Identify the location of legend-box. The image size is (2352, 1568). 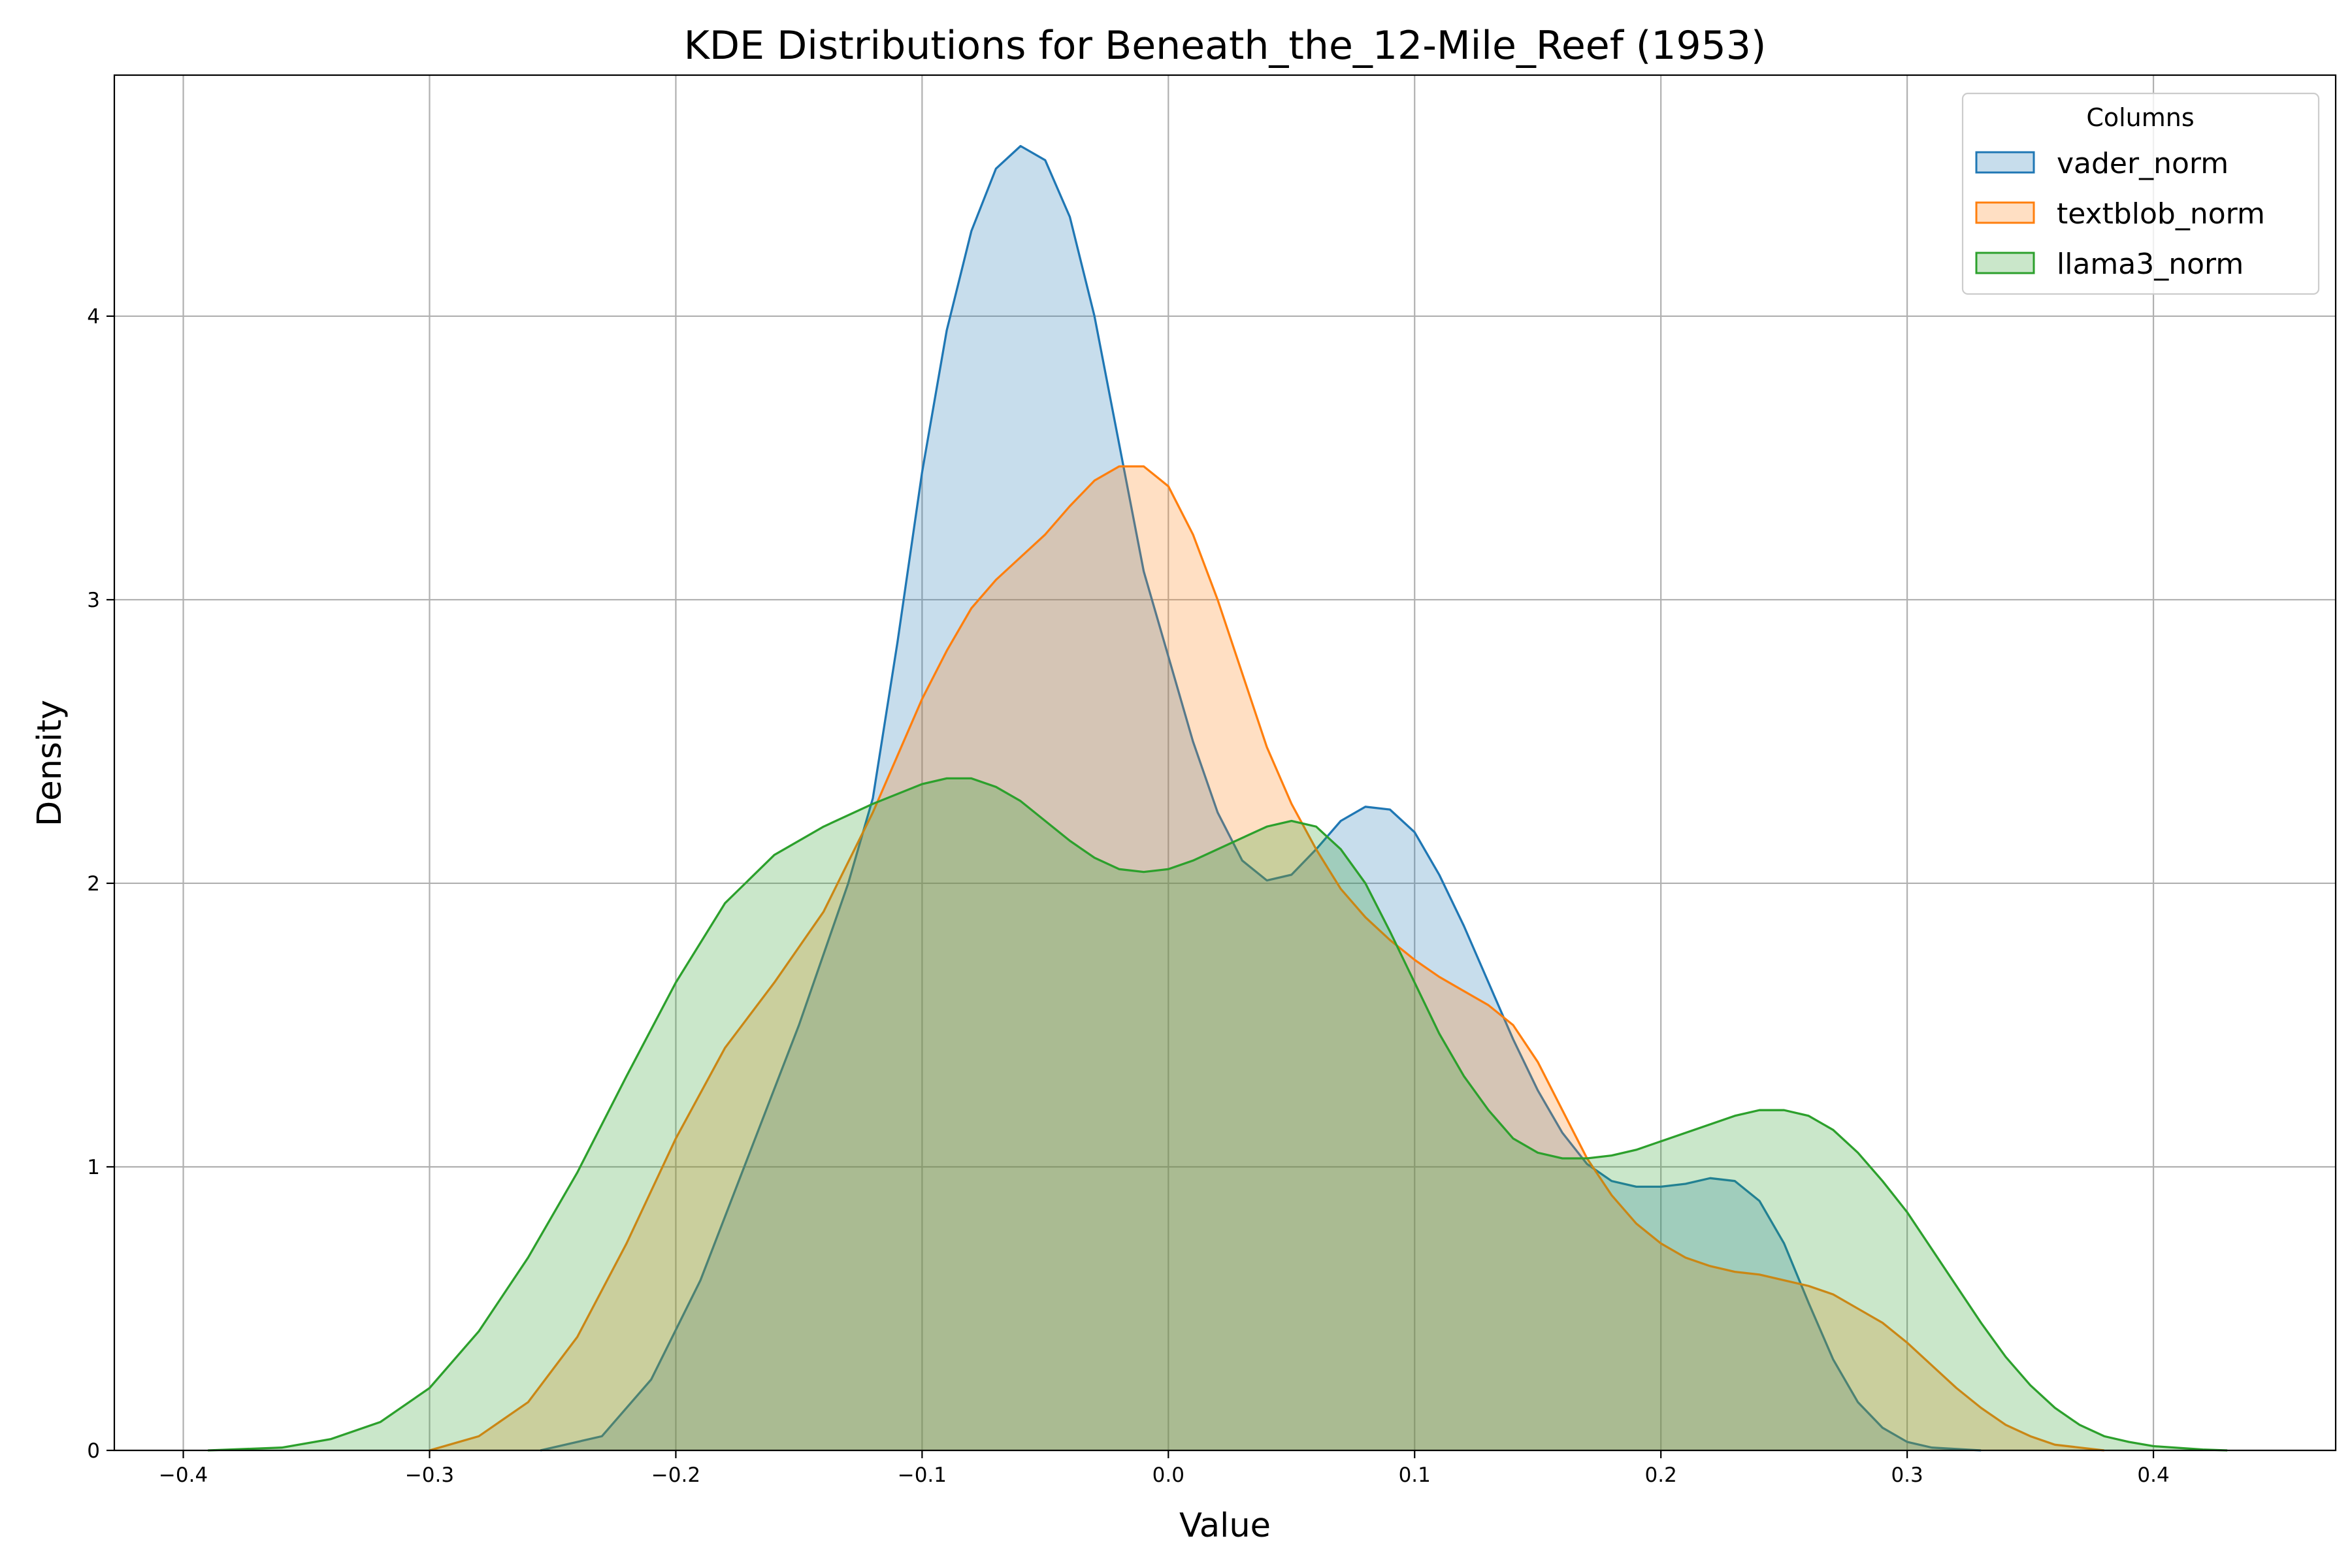
(2140, 193).